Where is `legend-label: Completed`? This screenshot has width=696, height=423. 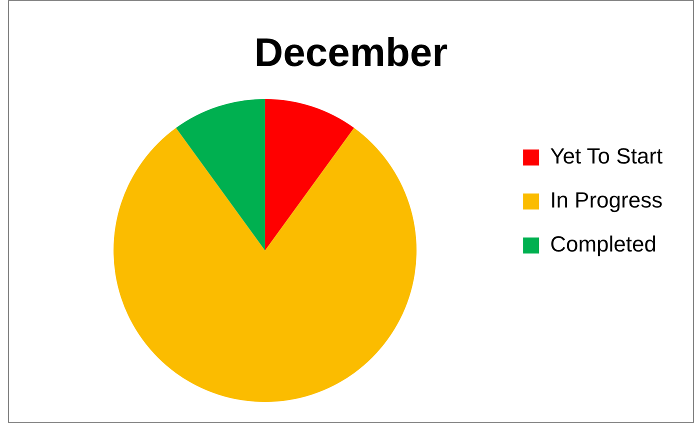
legend-label: Completed is located at coordinates (603, 244).